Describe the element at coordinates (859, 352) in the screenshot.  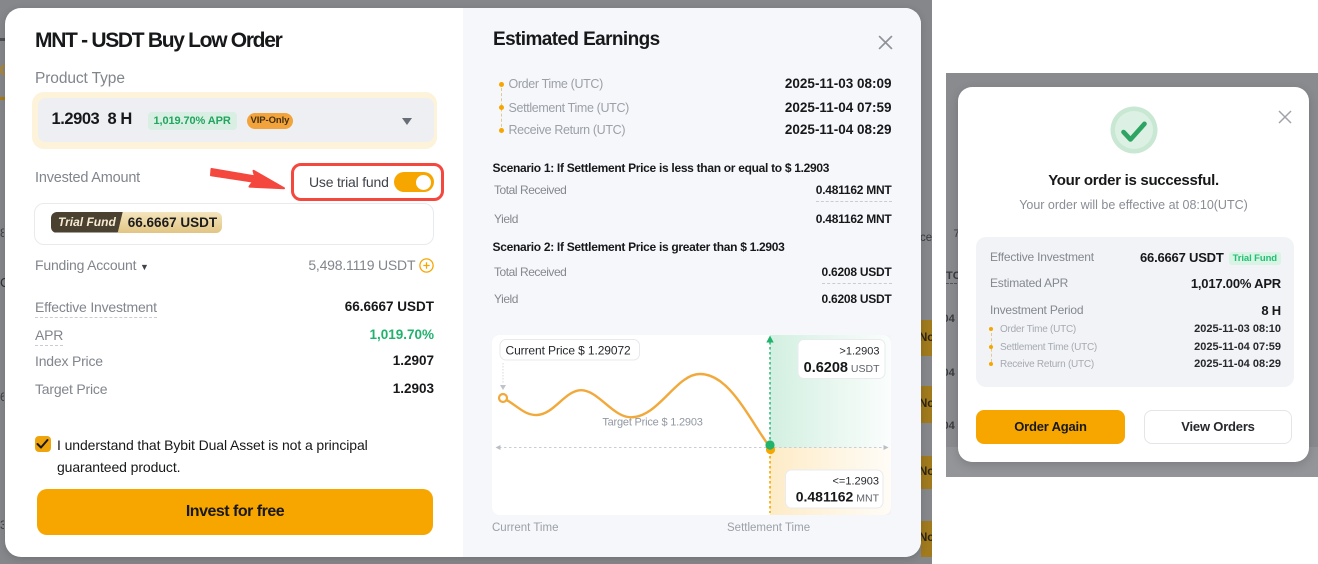
I see `svg-text: >1.2903` at that location.